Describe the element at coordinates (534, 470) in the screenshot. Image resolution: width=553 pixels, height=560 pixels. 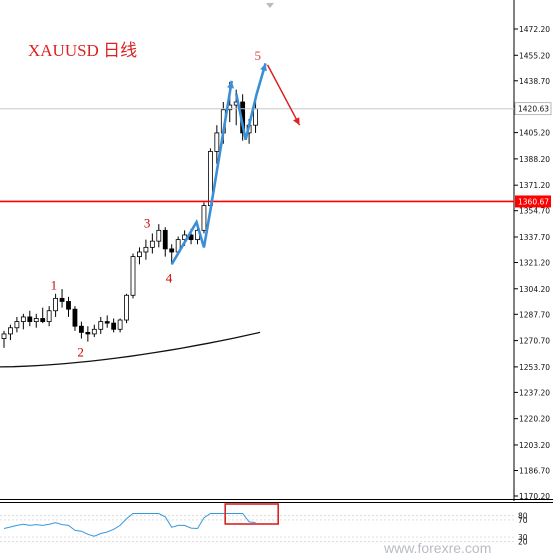
I see `y-tick-label-17: 1186.70` at that location.